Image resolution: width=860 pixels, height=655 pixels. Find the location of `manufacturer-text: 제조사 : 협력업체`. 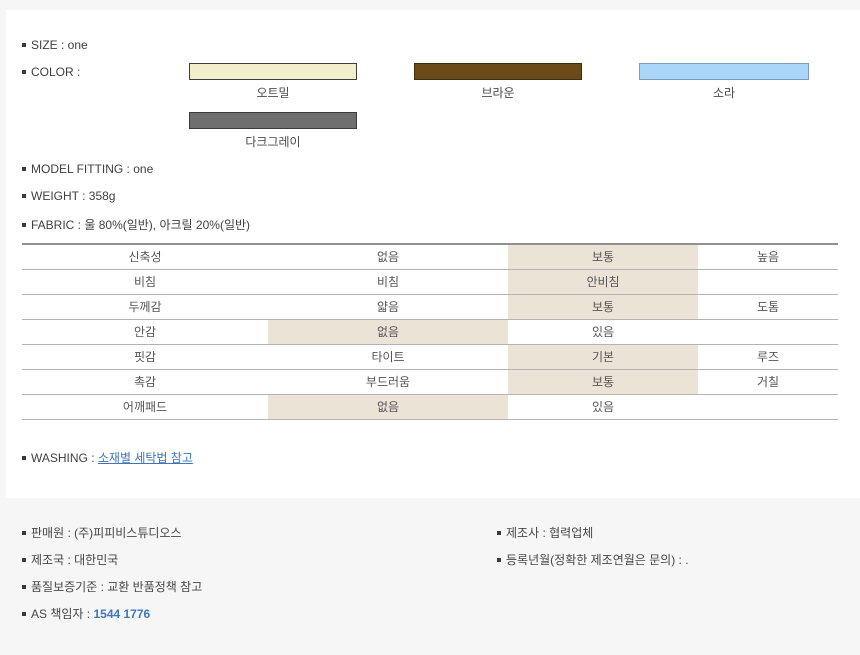

manufacturer-text: 제조사 : 협력업체 is located at coordinates (550, 533).